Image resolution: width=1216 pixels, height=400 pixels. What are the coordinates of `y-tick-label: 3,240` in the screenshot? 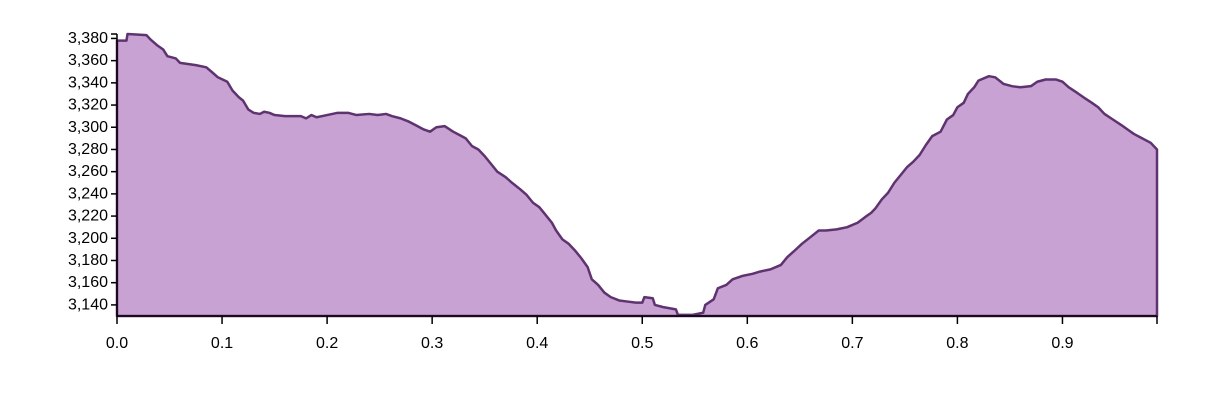 It's located at (88, 193).